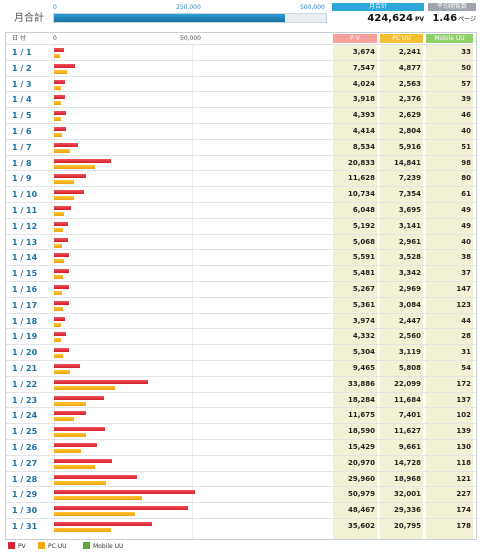 This screenshot has height=555, width=480. Describe the element at coordinates (241, 52) in the screenshot. I see `table-row: 1 / 1 3,674 2,241 33` at that location.